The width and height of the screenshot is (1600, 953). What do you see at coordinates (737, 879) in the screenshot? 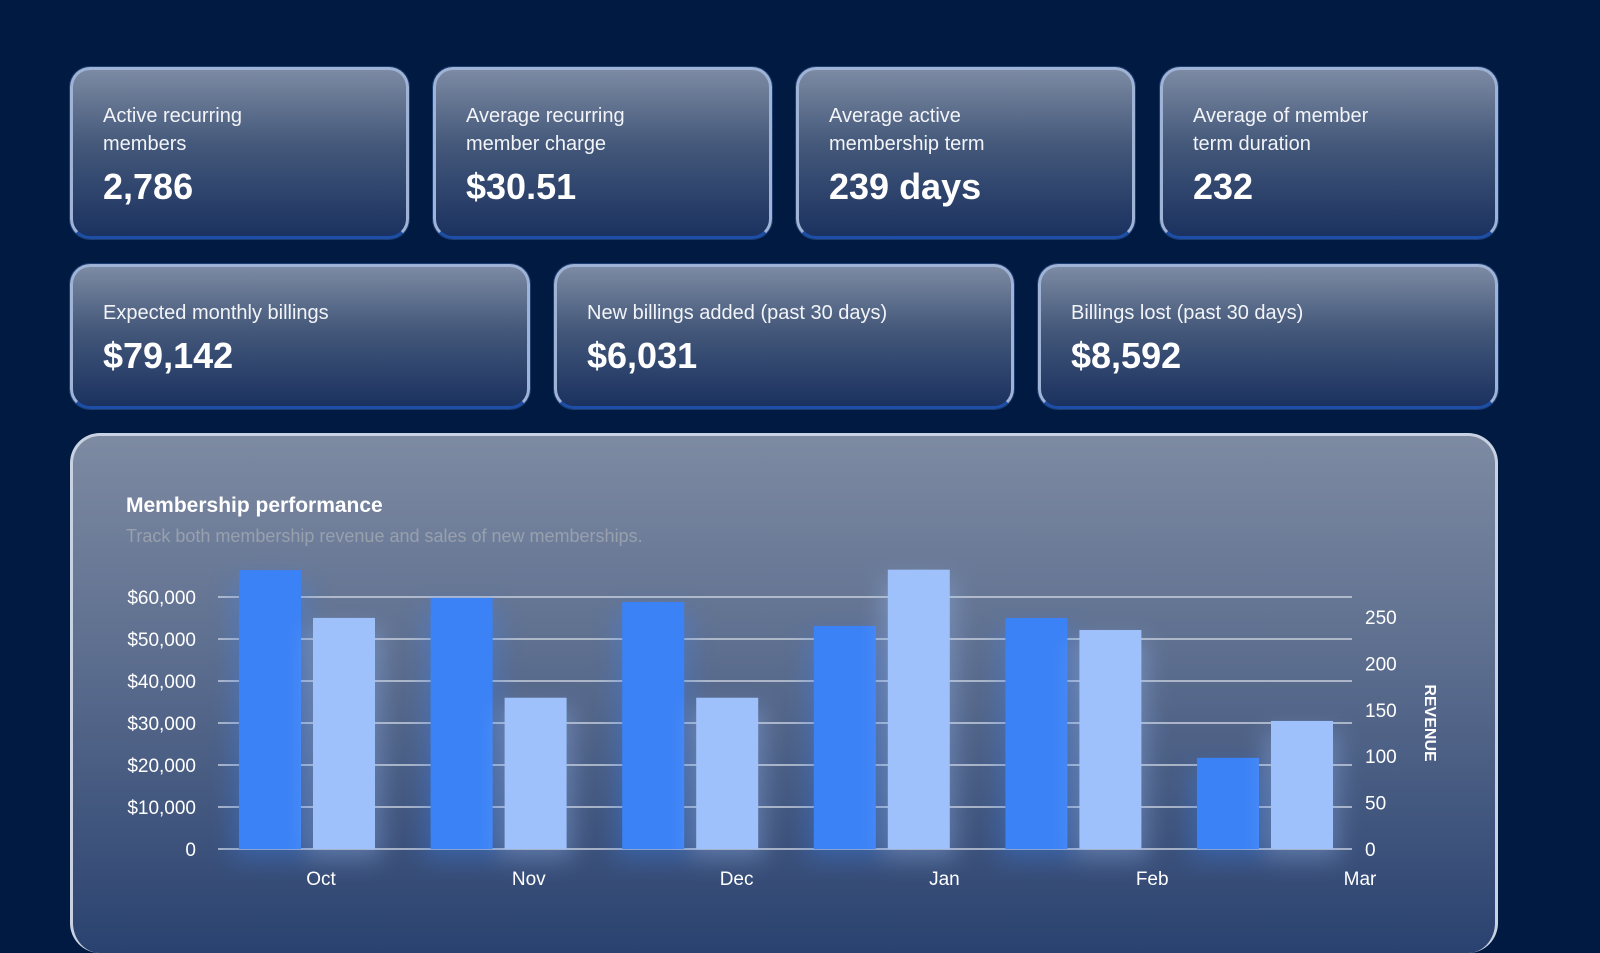
I see `x-tick-label: Dec` at bounding box center [737, 879].